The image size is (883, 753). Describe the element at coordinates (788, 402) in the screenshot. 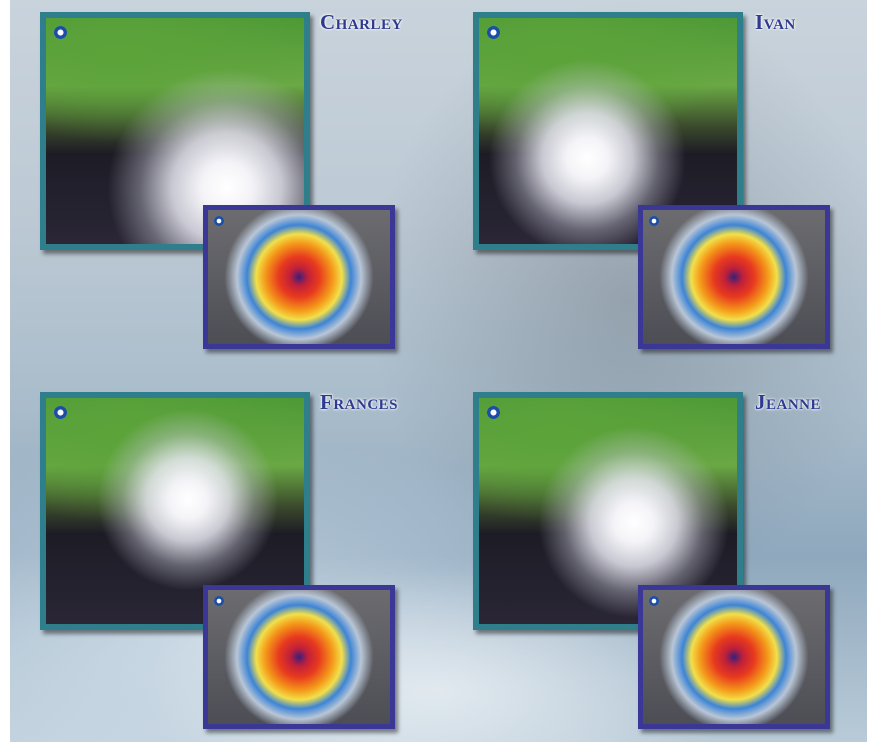

I see `hurricane-name: Jeanne` at that location.